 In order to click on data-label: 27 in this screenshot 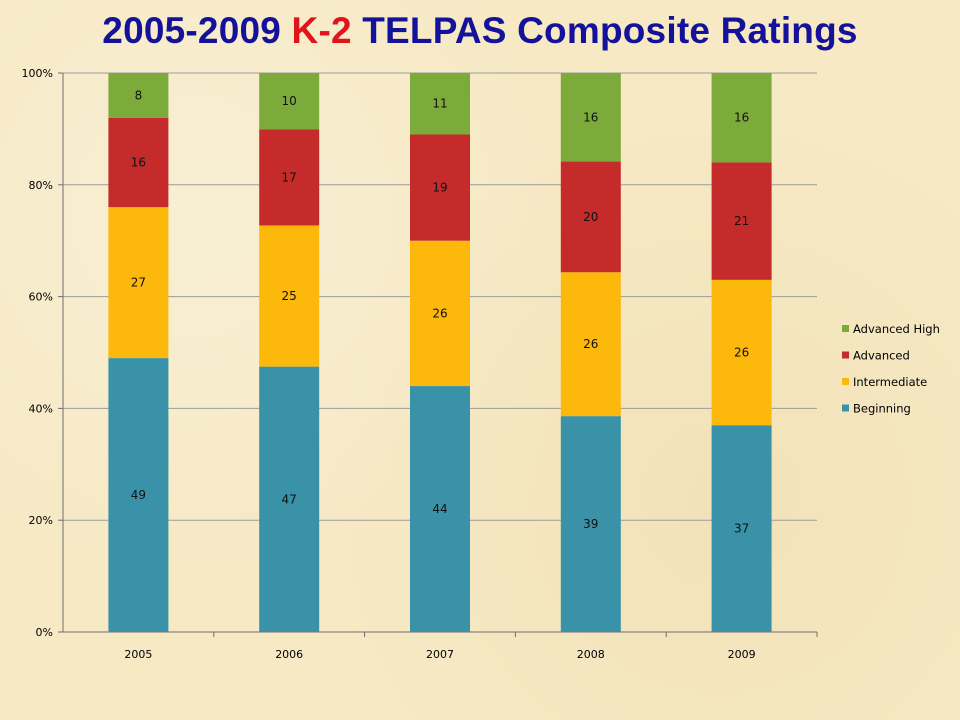, I will do `click(138, 283)`.